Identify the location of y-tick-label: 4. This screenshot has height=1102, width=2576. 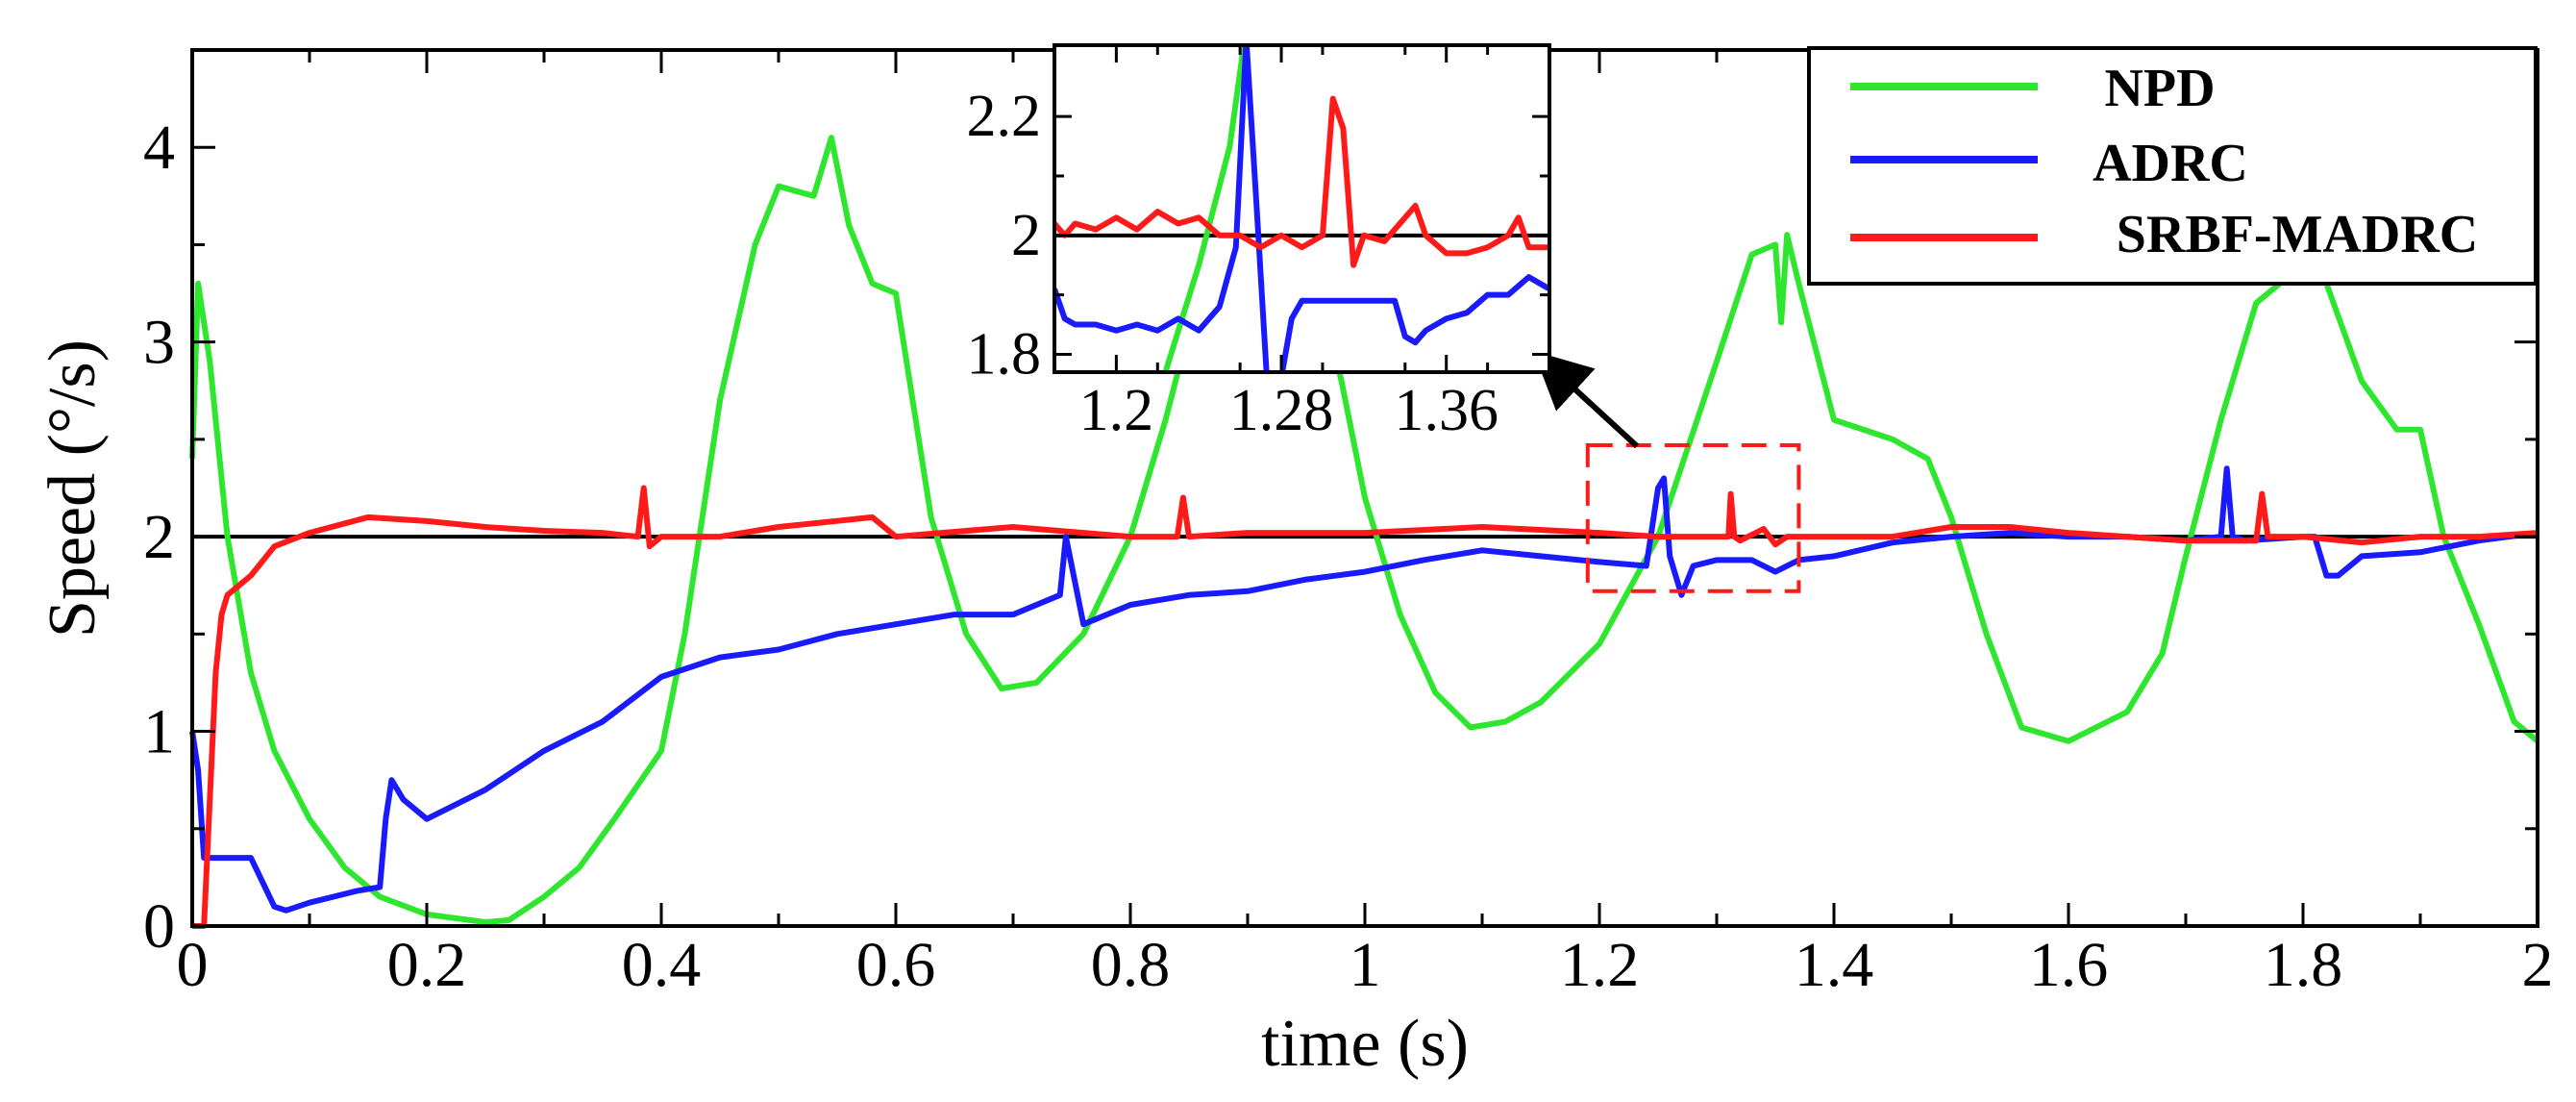
(159, 148).